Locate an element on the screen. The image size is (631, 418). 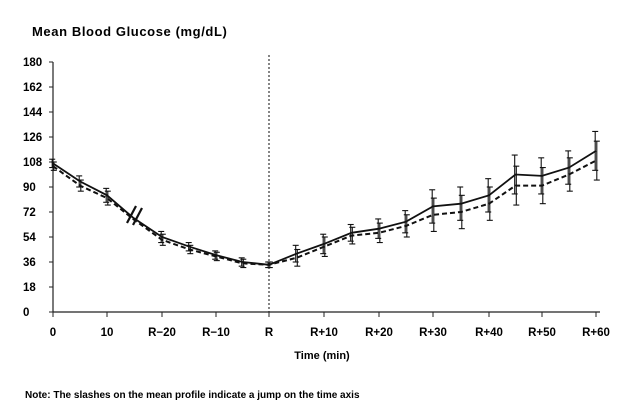
x-tick-label: R+10 is located at coordinates (324, 333).